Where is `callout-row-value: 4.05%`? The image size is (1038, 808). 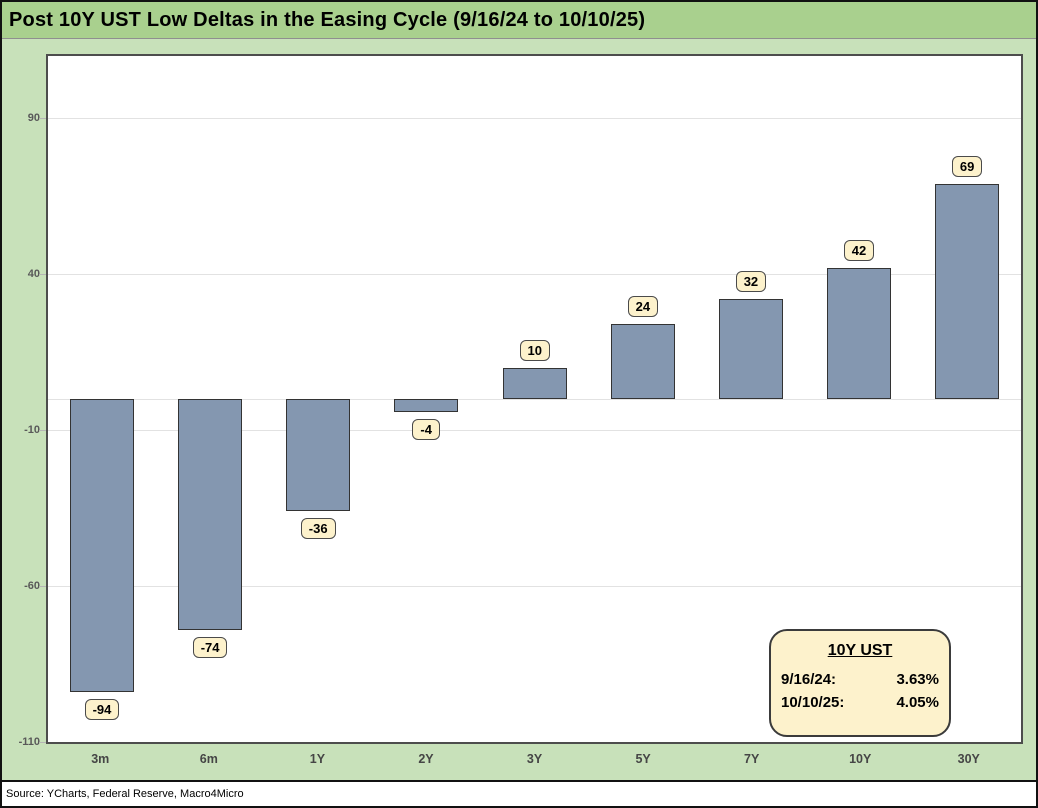
callout-row-value: 4.05% is located at coordinates (917, 702).